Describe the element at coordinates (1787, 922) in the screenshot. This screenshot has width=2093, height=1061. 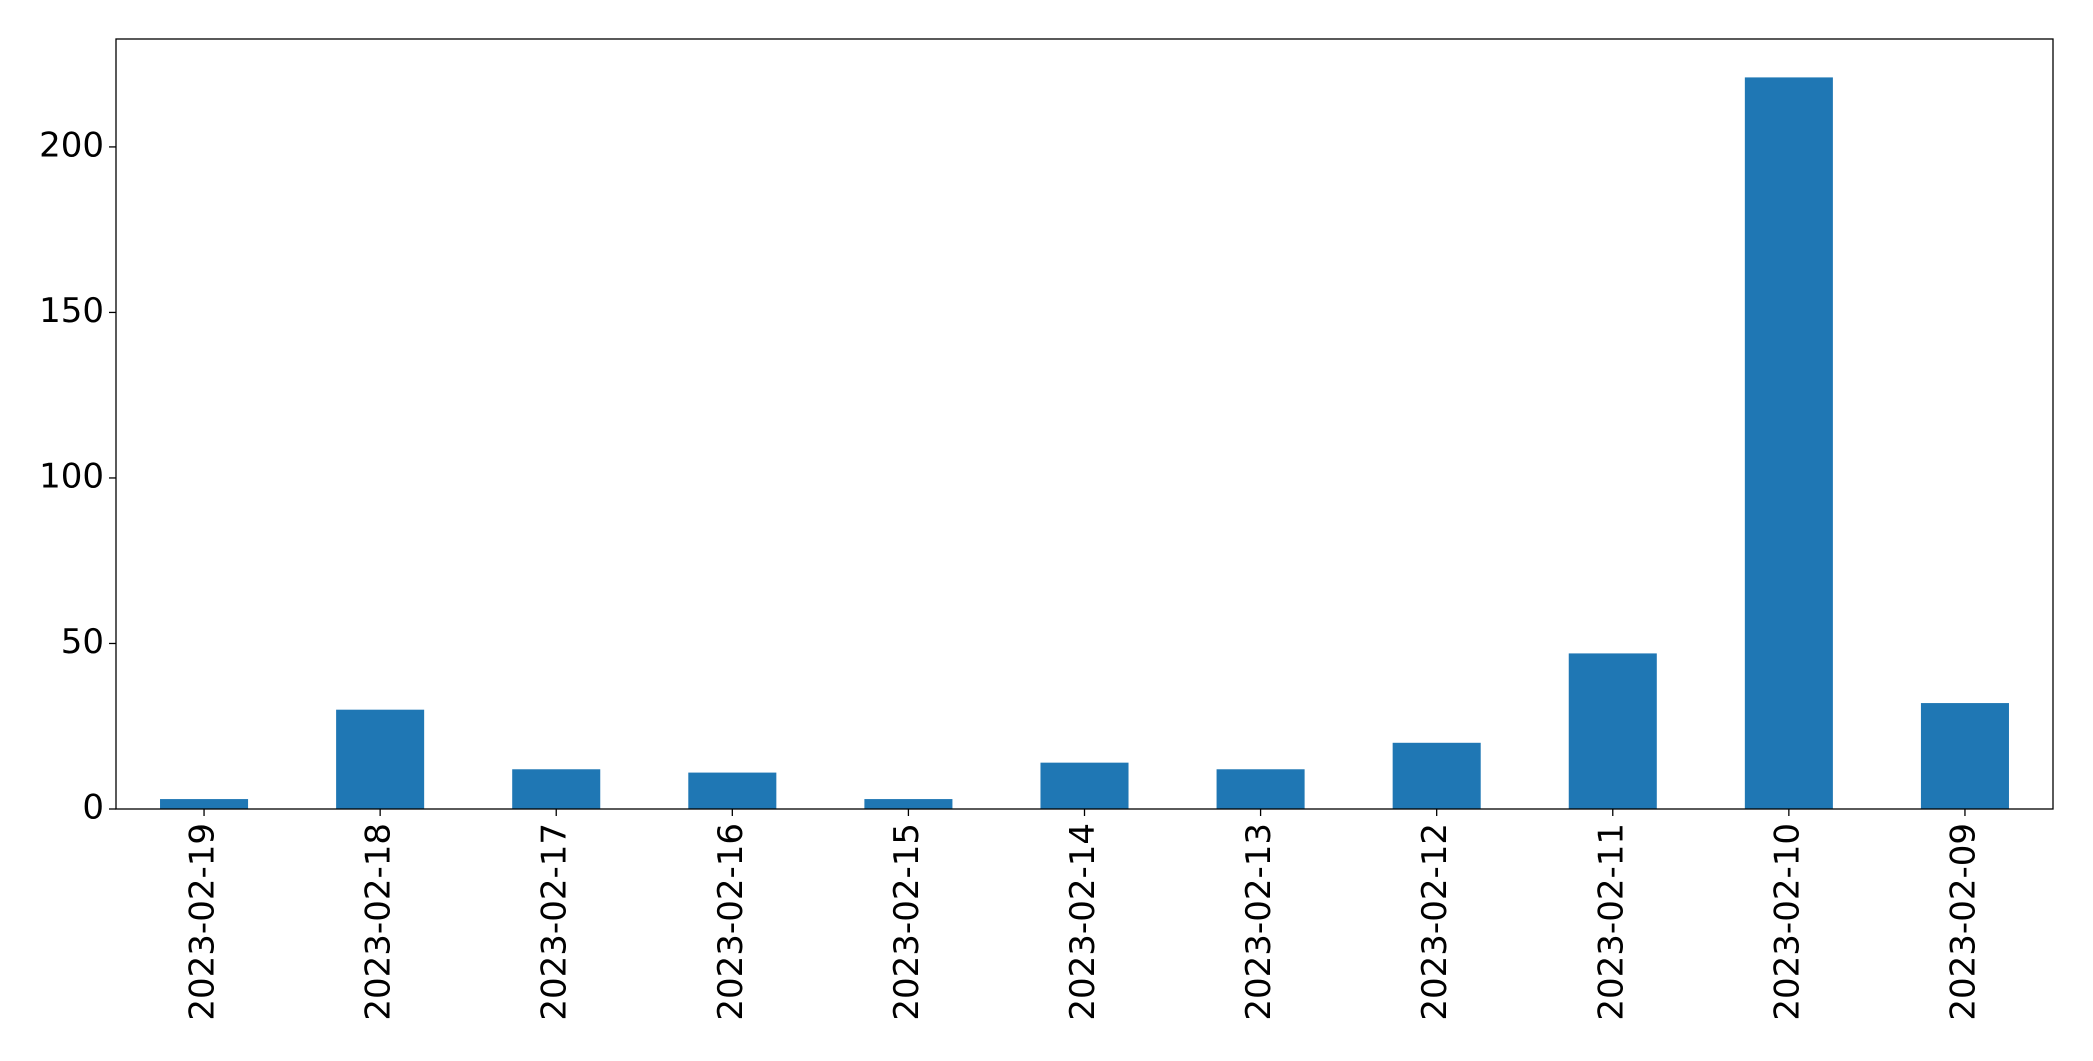
I see `x-tick-label: 2023-02-10` at that location.